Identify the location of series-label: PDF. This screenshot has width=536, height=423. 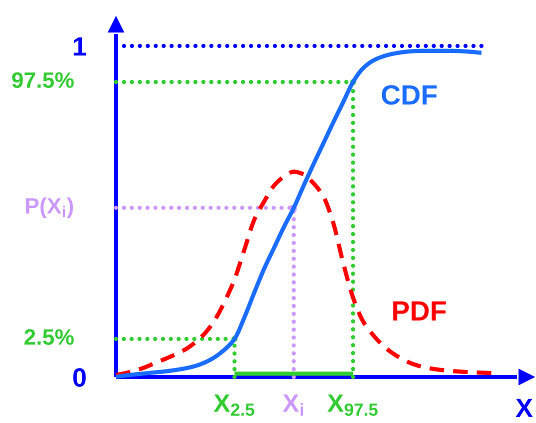
(419, 310).